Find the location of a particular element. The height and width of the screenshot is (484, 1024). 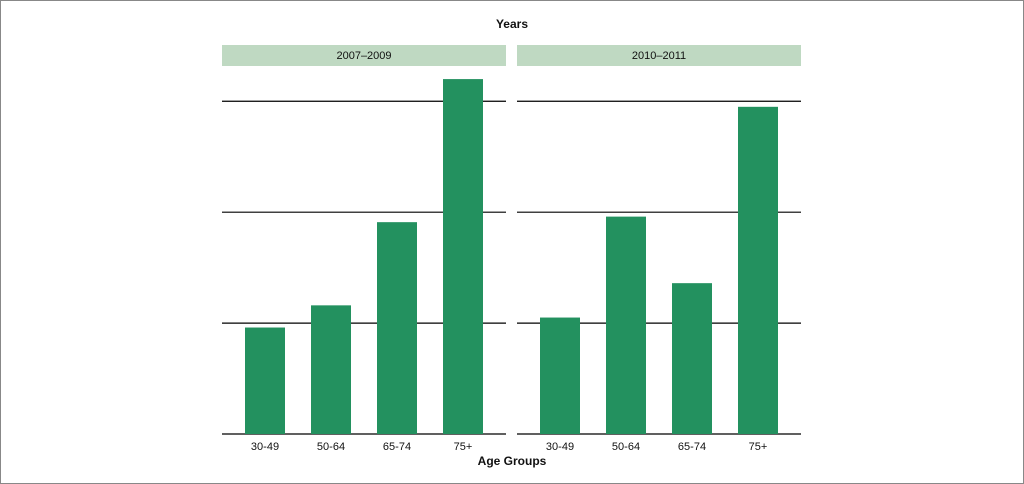

facet-title: 2010–2011 is located at coordinates (659, 56).